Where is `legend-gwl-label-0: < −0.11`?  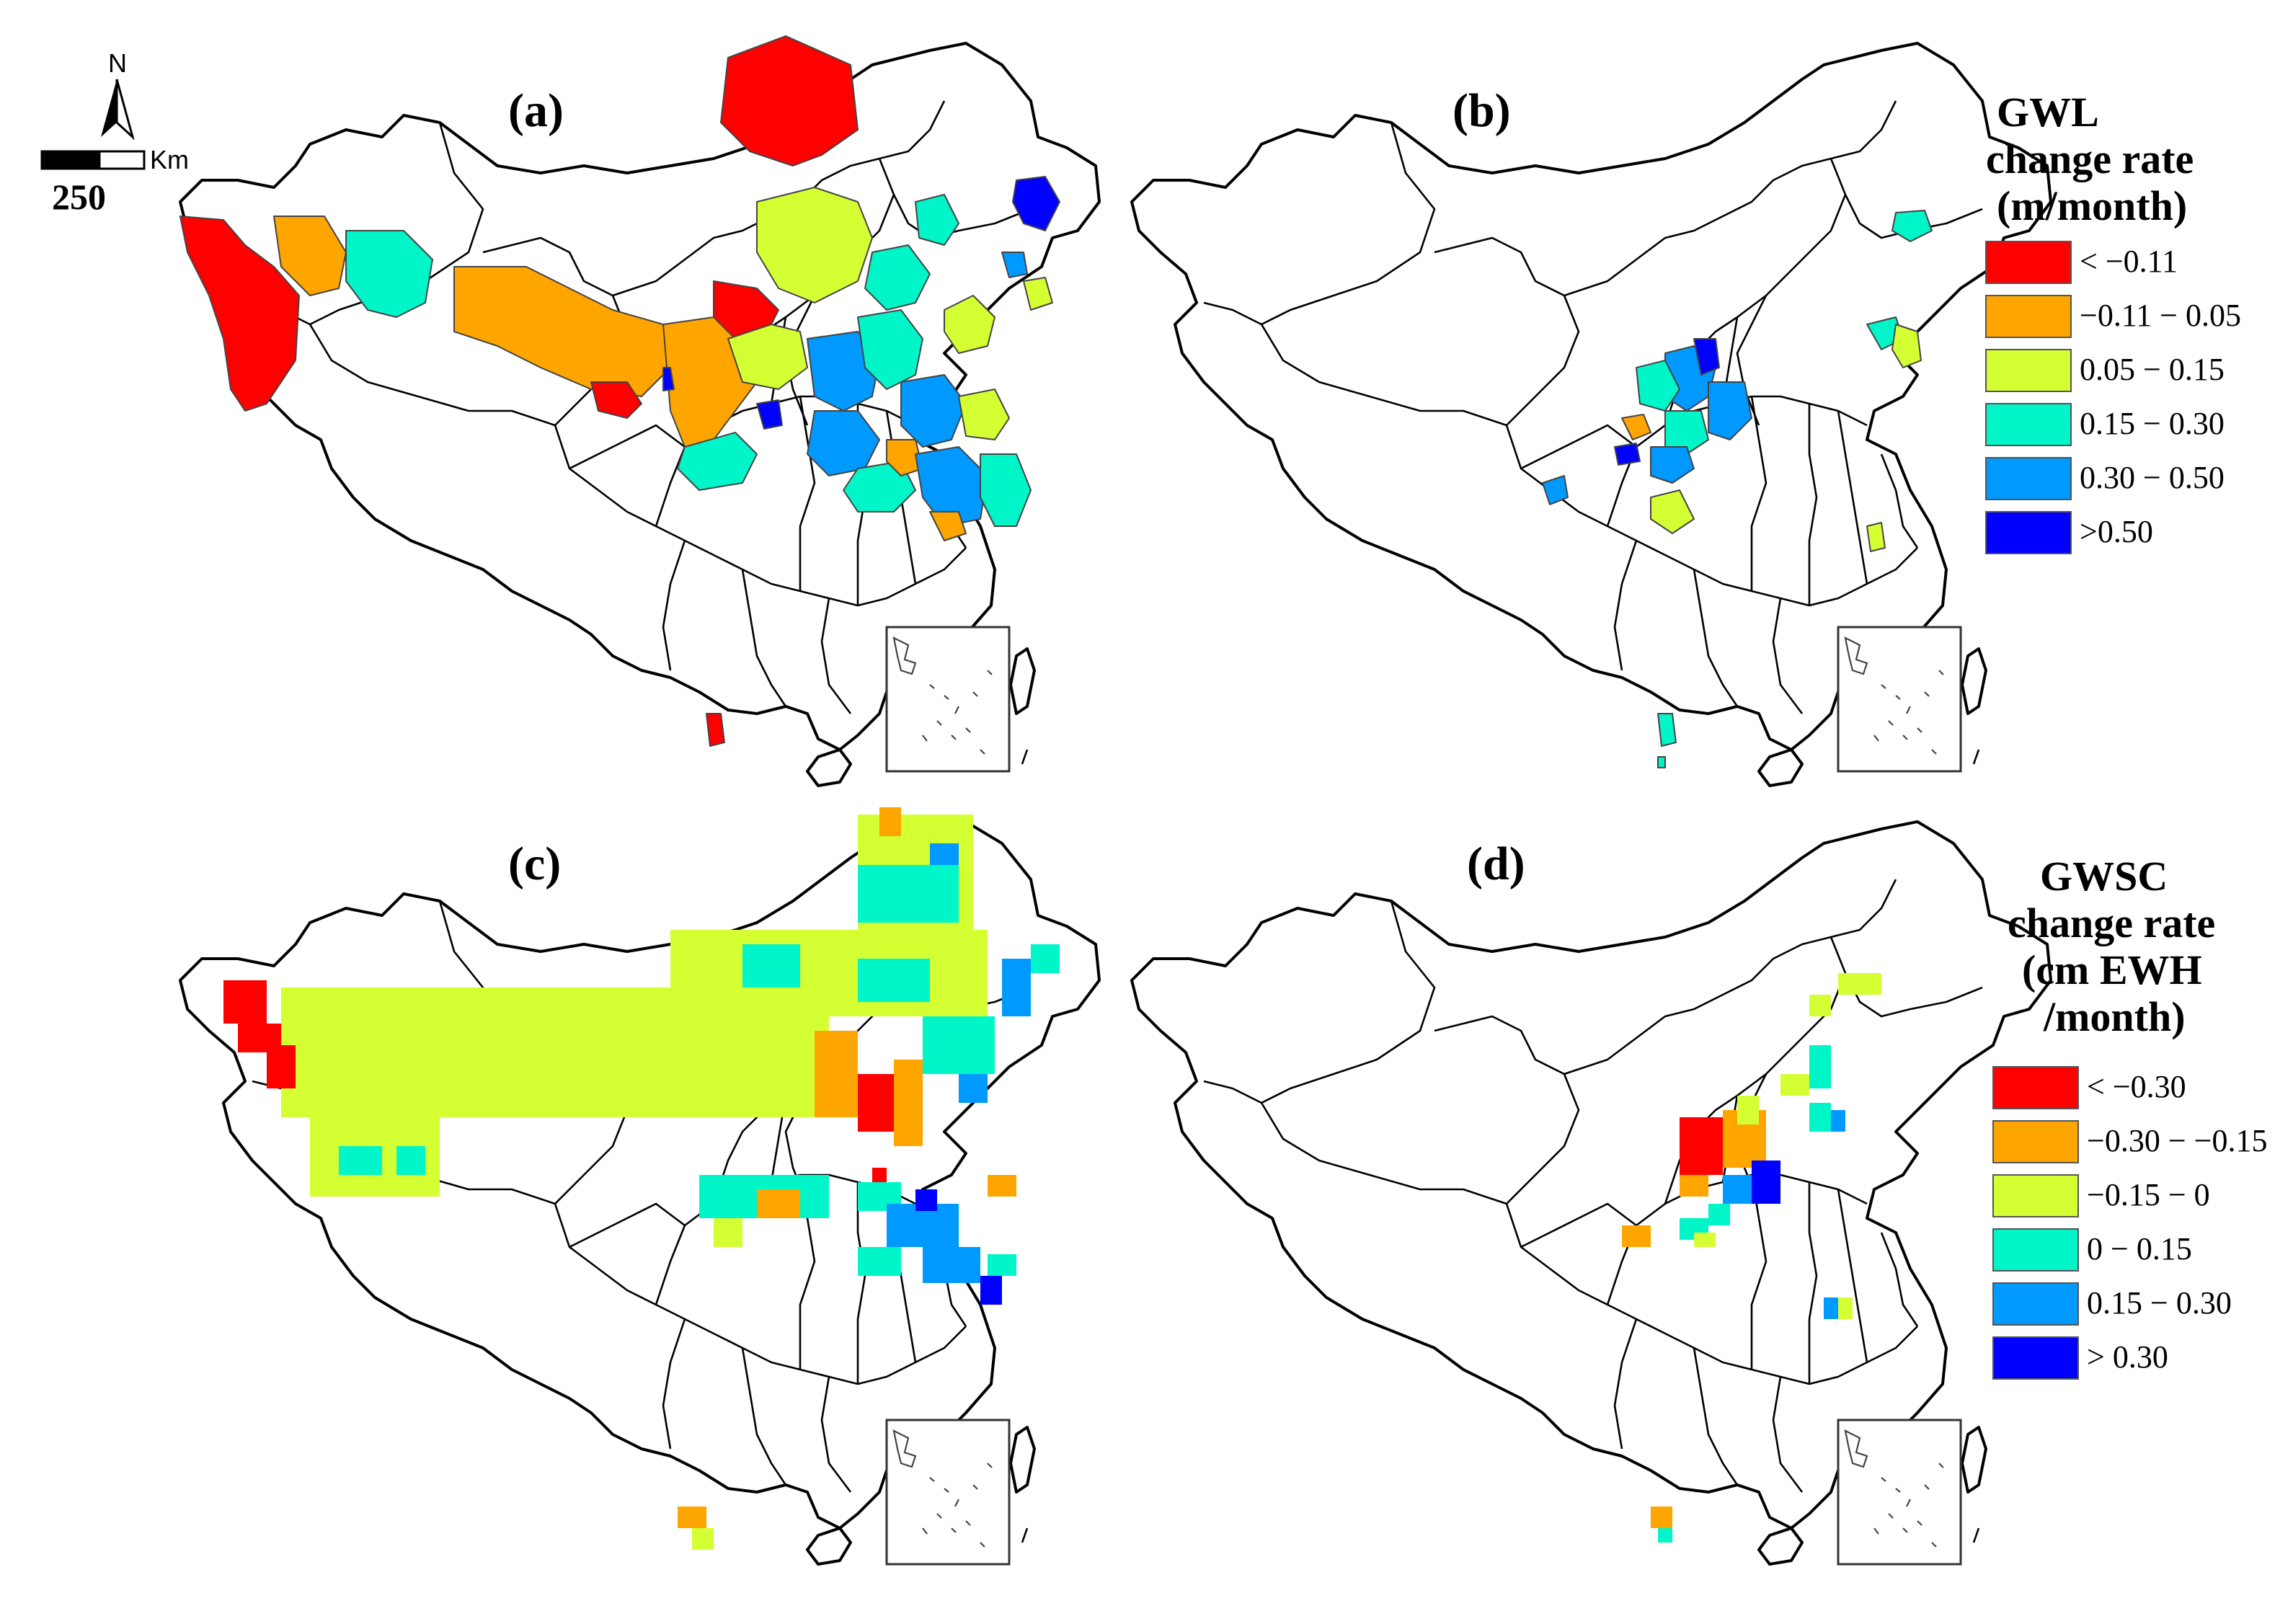
legend-gwl-label-0: < −0.11 is located at coordinates (2129, 261).